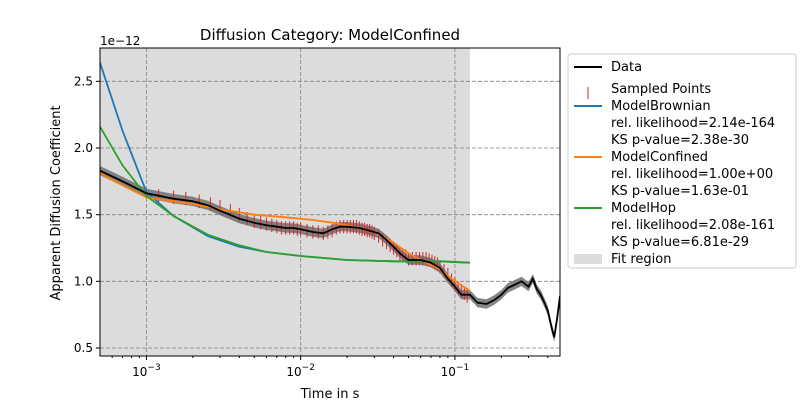  Describe the element at coordinates (300, 371) in the screenshot. I see `x-tick-label: 10⁻²` at that location.